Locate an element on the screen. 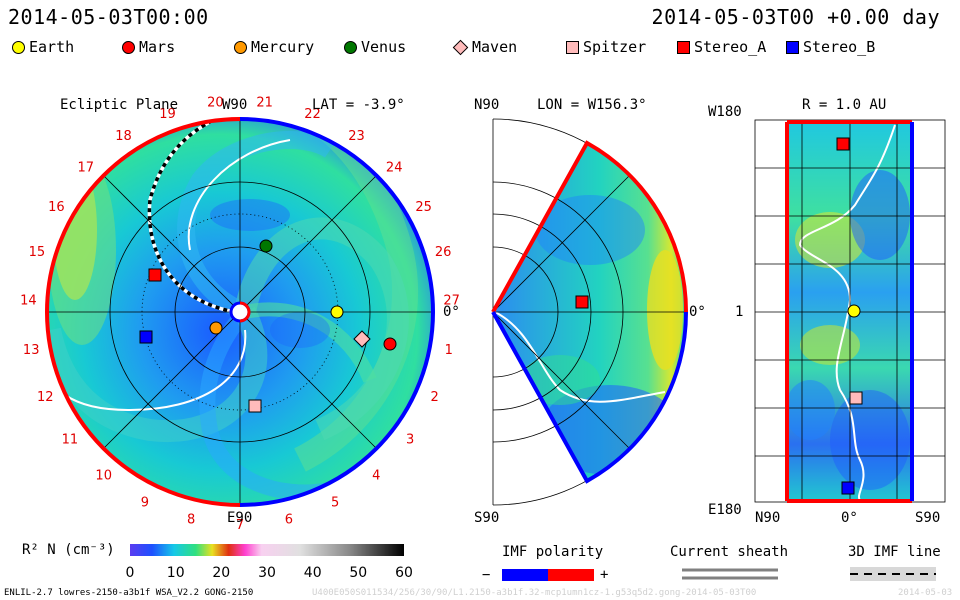 The width and height of the screenshot is (960, 600). density-colorbar is located at coordinates (267, 550).